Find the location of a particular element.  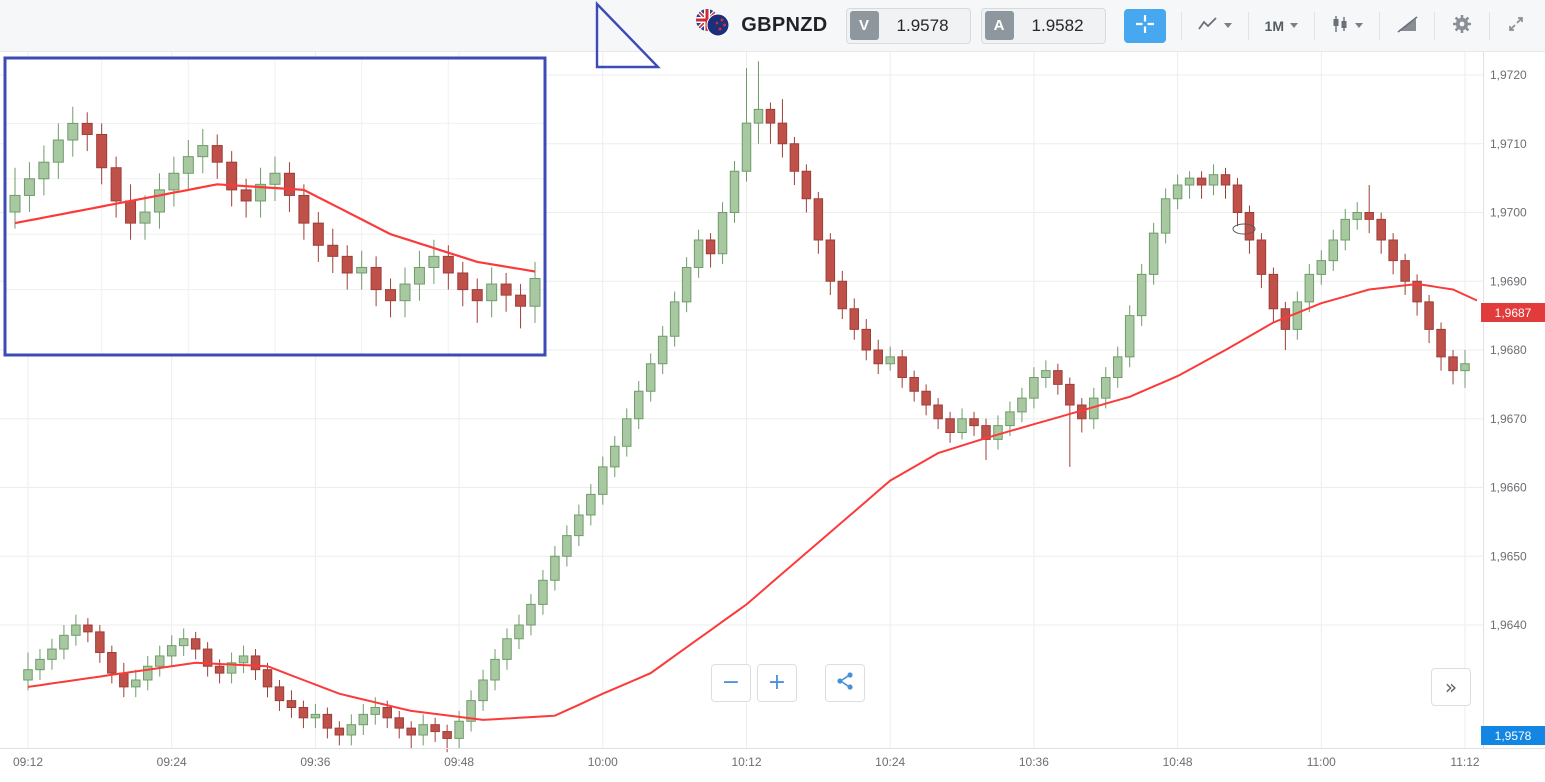

x-axis-label: 10:24 is located at coordinates (890, 762).